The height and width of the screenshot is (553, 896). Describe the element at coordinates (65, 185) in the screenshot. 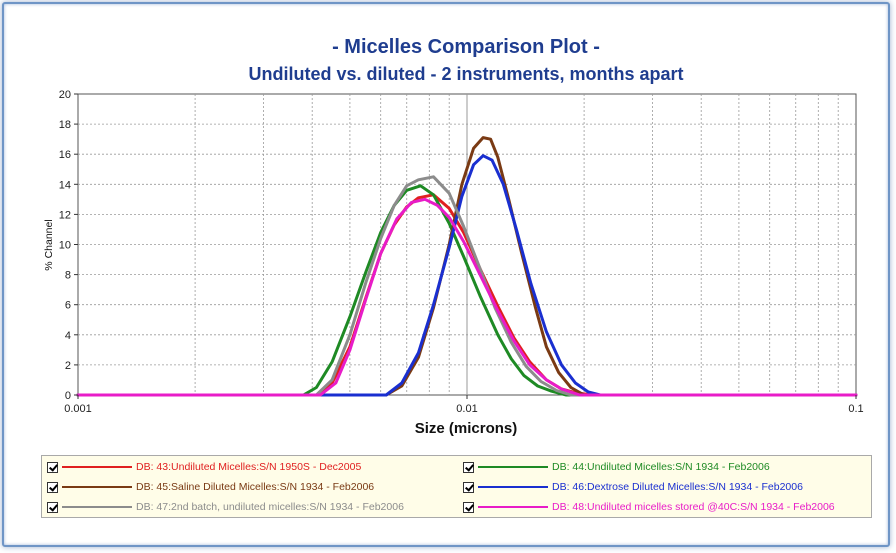

I see `y-tick-label: 14` at that location.